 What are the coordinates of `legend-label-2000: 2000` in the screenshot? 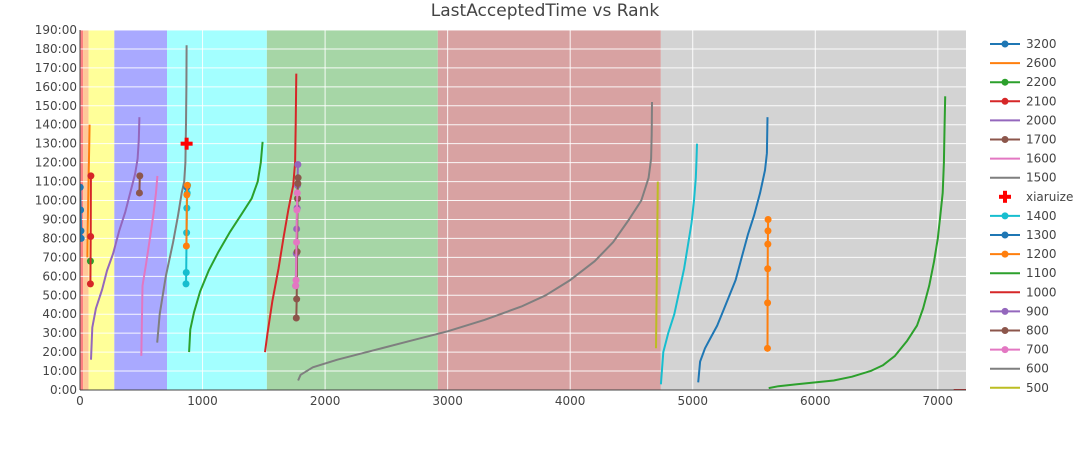 It's located at (1041, 120).